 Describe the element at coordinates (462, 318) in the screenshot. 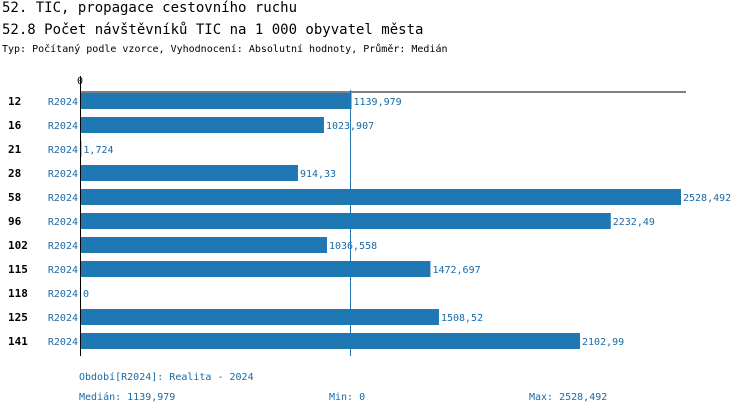

I see `value-label: 1508,52` at that location.